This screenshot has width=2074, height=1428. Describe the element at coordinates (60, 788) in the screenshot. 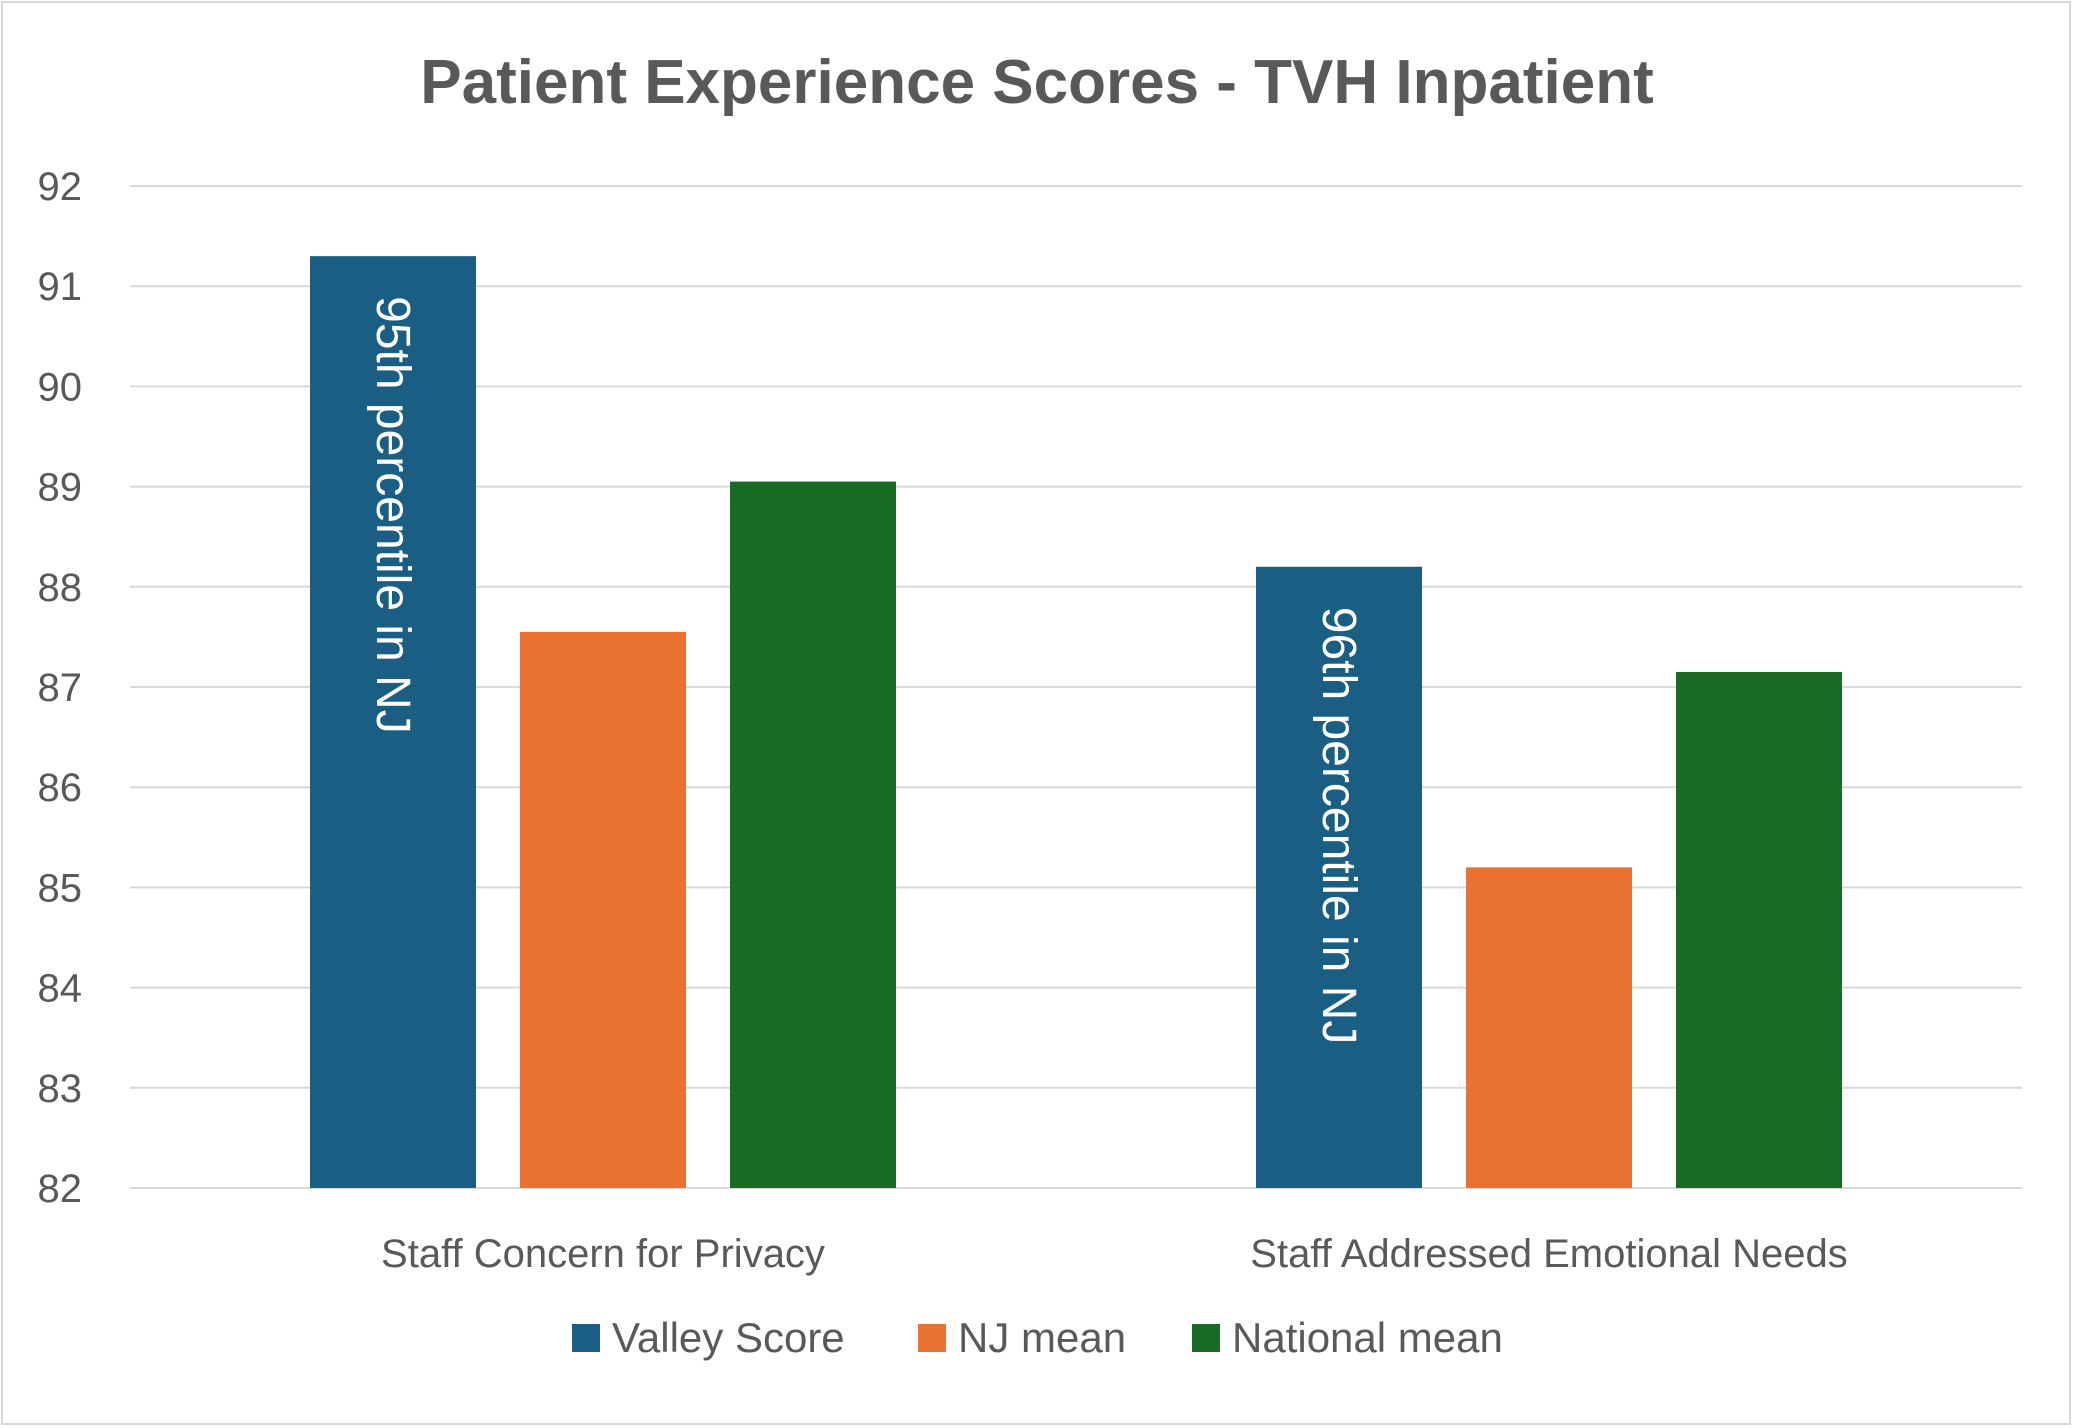

I see `y-tick-label: 86` at that location.